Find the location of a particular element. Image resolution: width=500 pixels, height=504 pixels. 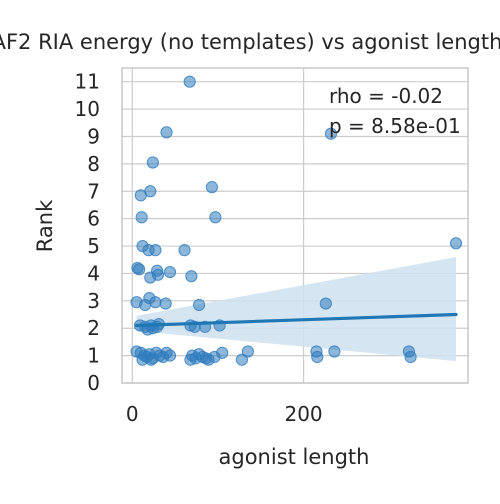

y-tick-label: 4 is located at coordinates (93, 273).